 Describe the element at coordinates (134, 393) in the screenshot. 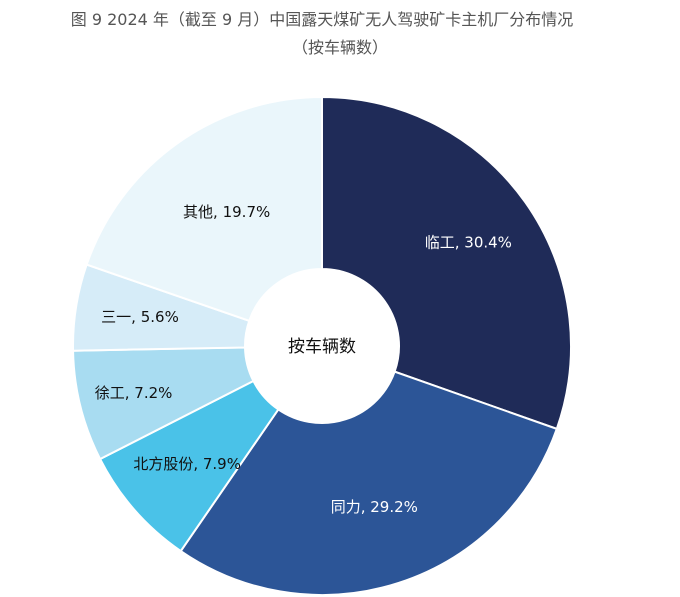

I see `data-label: 徐工, 7.2%` at that location.